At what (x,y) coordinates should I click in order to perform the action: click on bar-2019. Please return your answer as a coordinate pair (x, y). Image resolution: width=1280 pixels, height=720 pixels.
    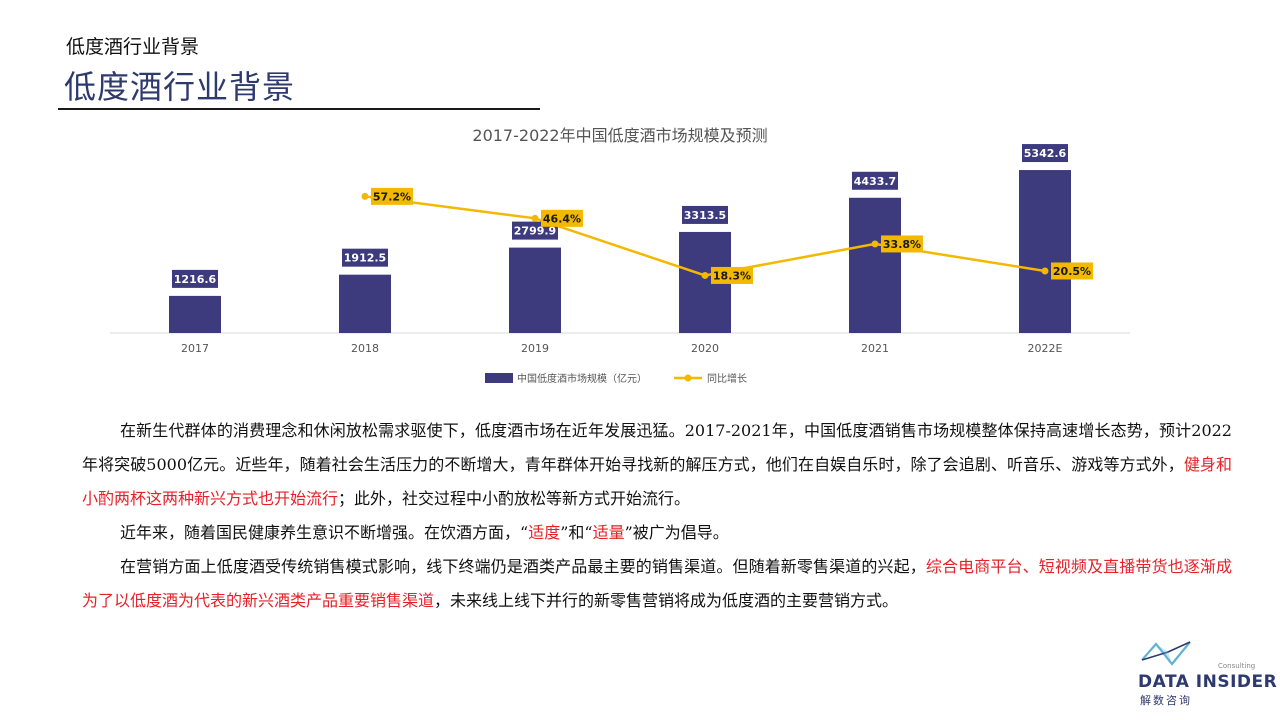
    Looking at the image, I should click on (535, 290).